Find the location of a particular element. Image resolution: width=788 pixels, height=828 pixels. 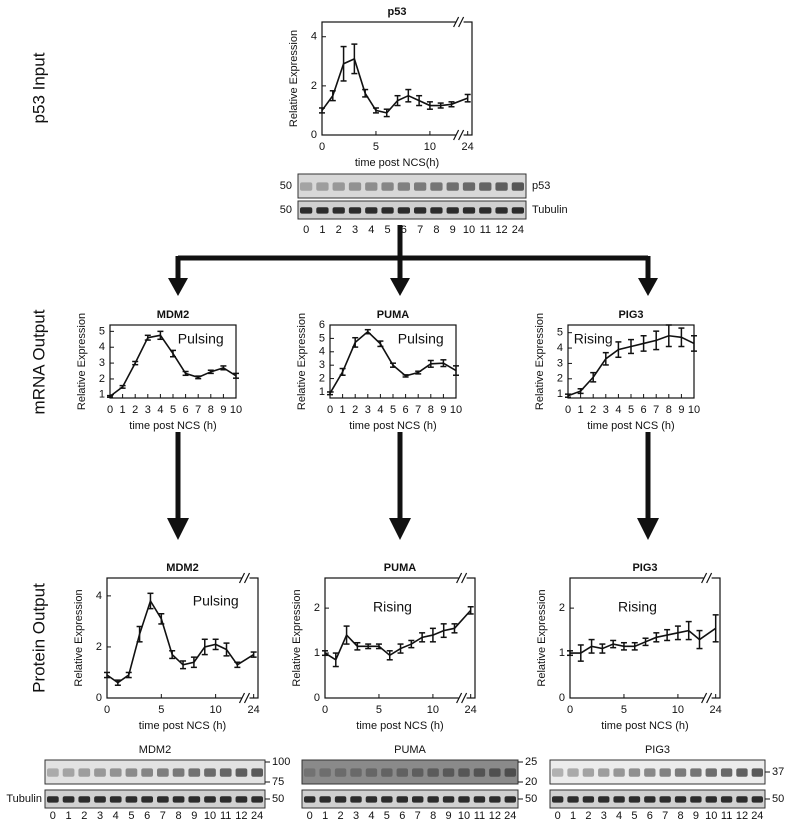

annotation: Pulsing is located at coordinates (421, 338).